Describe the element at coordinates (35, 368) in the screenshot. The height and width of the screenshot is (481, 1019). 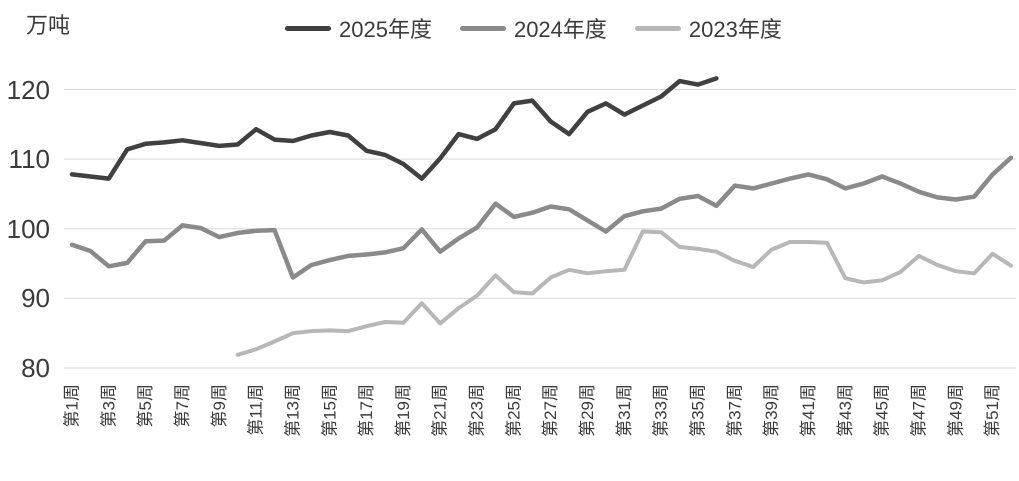
I see `y-tick-label-80: 80` at that location.